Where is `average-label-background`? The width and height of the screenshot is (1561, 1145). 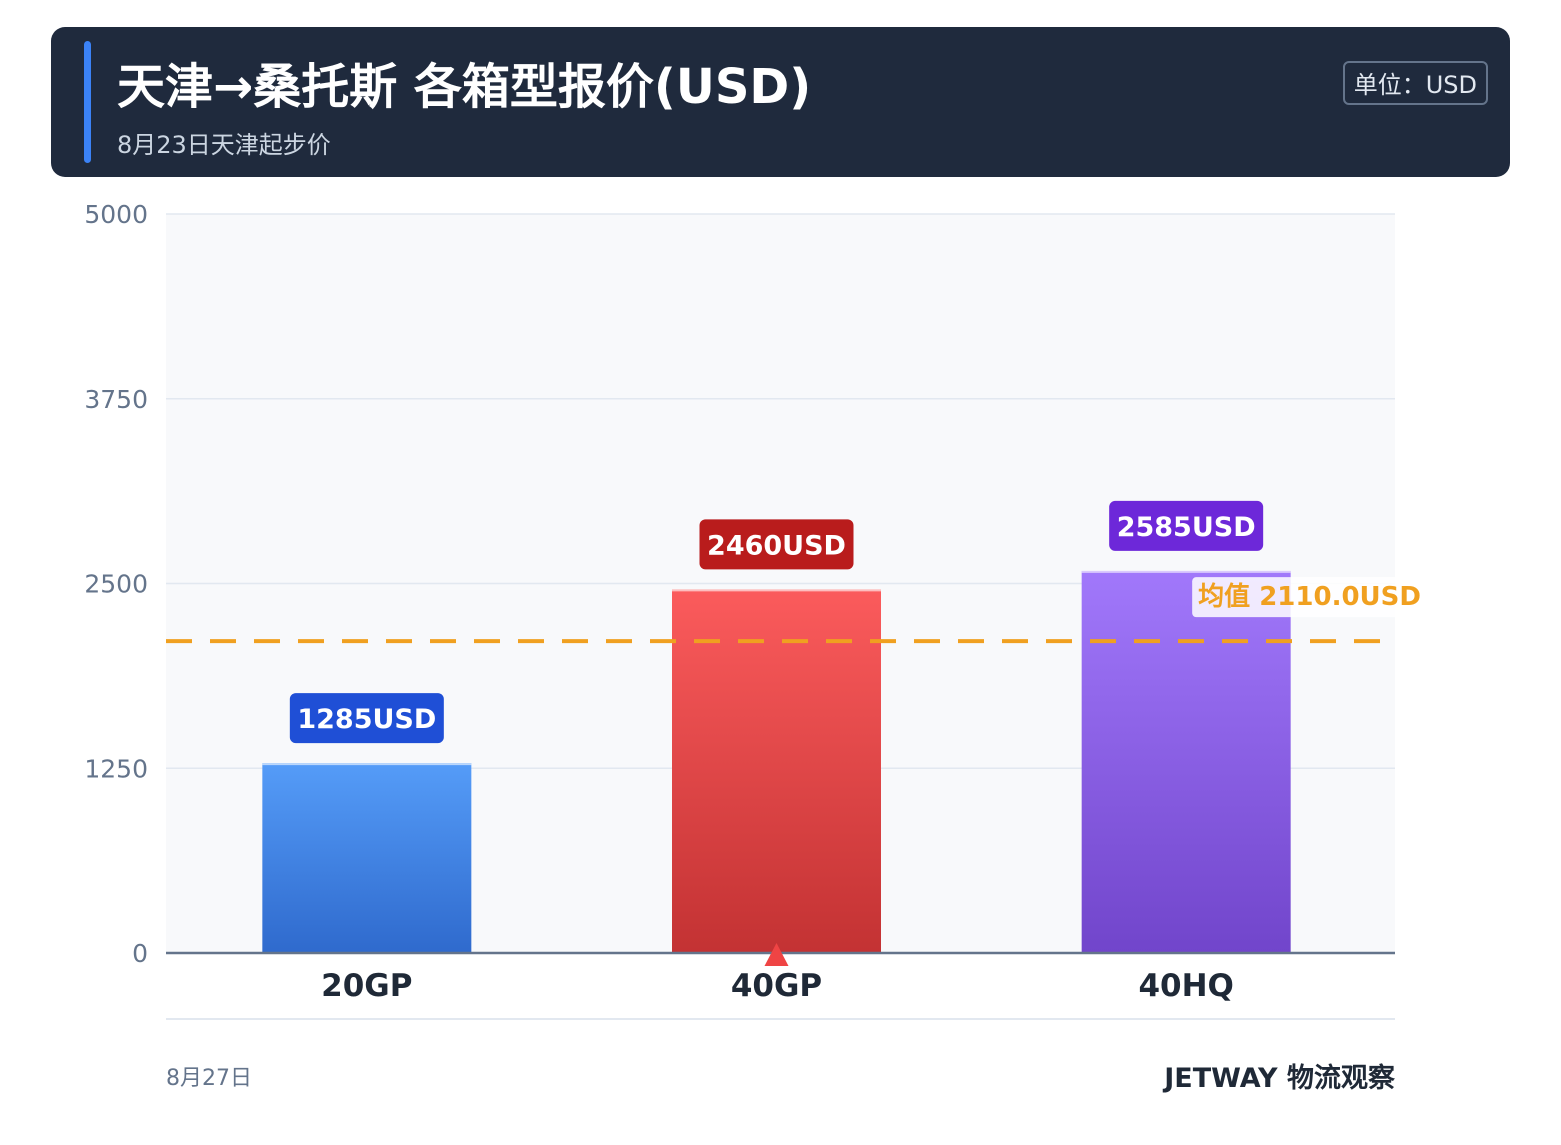 average-label-background is located at coordinates (1299, 597).